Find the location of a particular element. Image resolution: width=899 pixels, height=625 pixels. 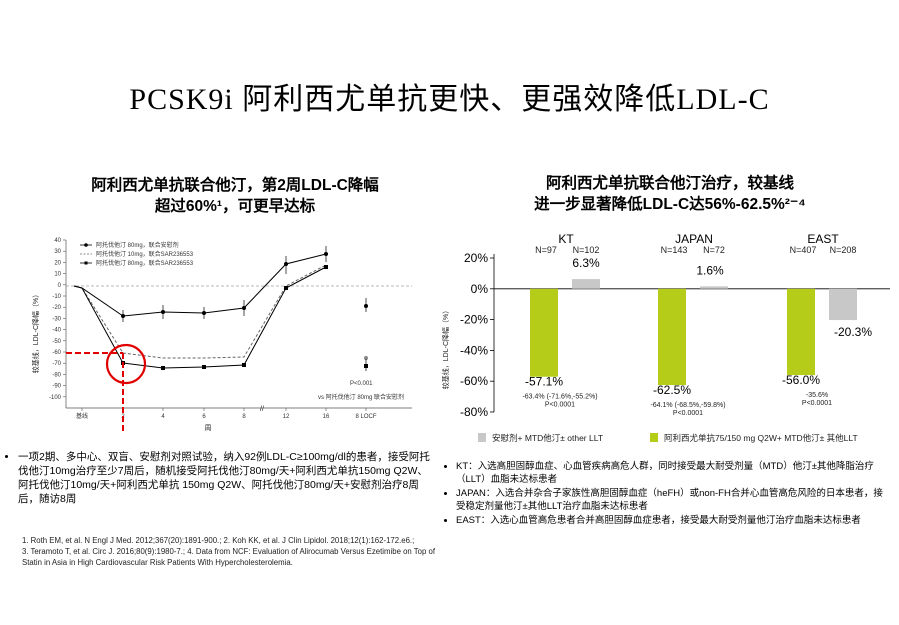

left-y-tick-label: -40 is located at coordinates (56, 331).